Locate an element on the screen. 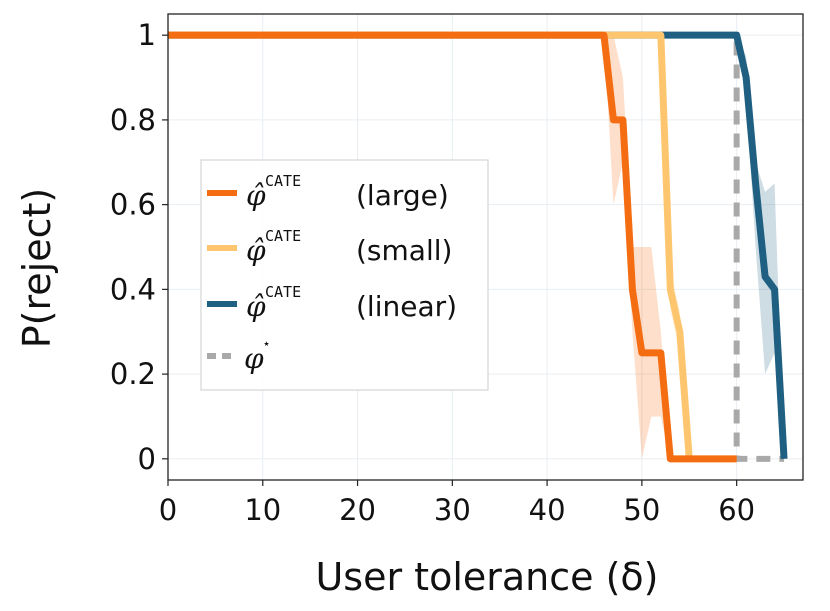 This screenshot has width=830, height=611. x-tick-label: 20 is located at coordinates (357, 510).